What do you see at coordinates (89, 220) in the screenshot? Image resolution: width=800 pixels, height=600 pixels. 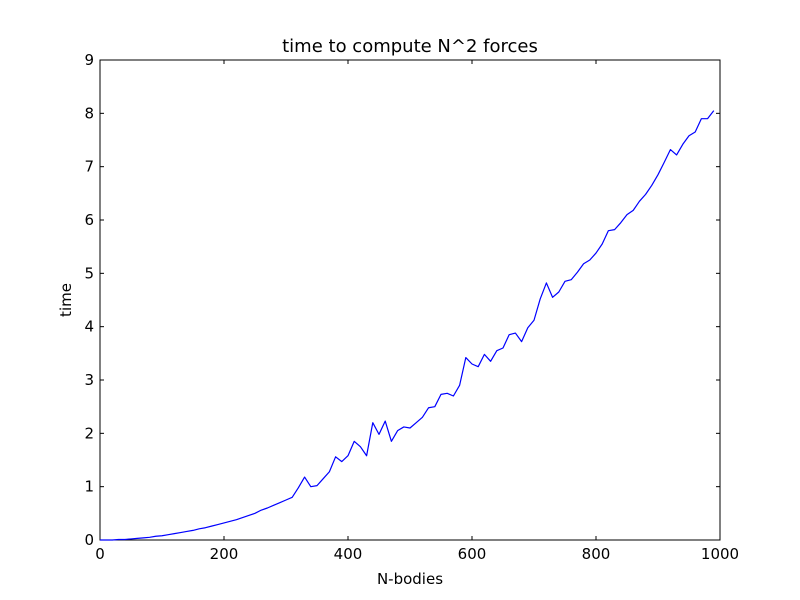 I see `y-tick-label: 6` at bounding box center [89, 220].